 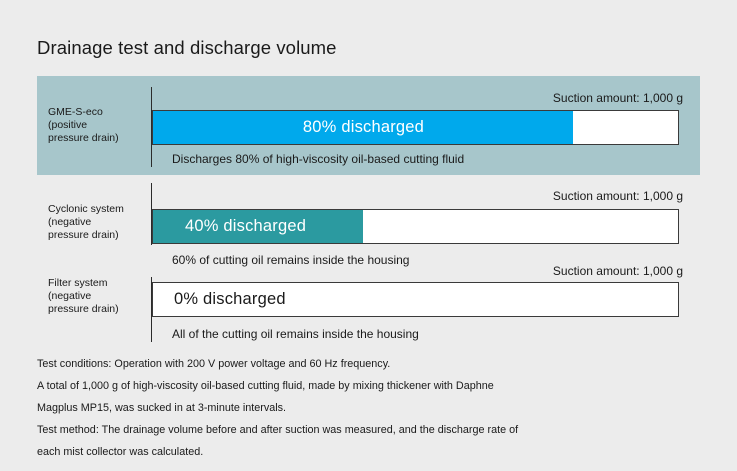 I want to click on chart-title: Drainage test and discharge volume, so click(x=187, y=47).